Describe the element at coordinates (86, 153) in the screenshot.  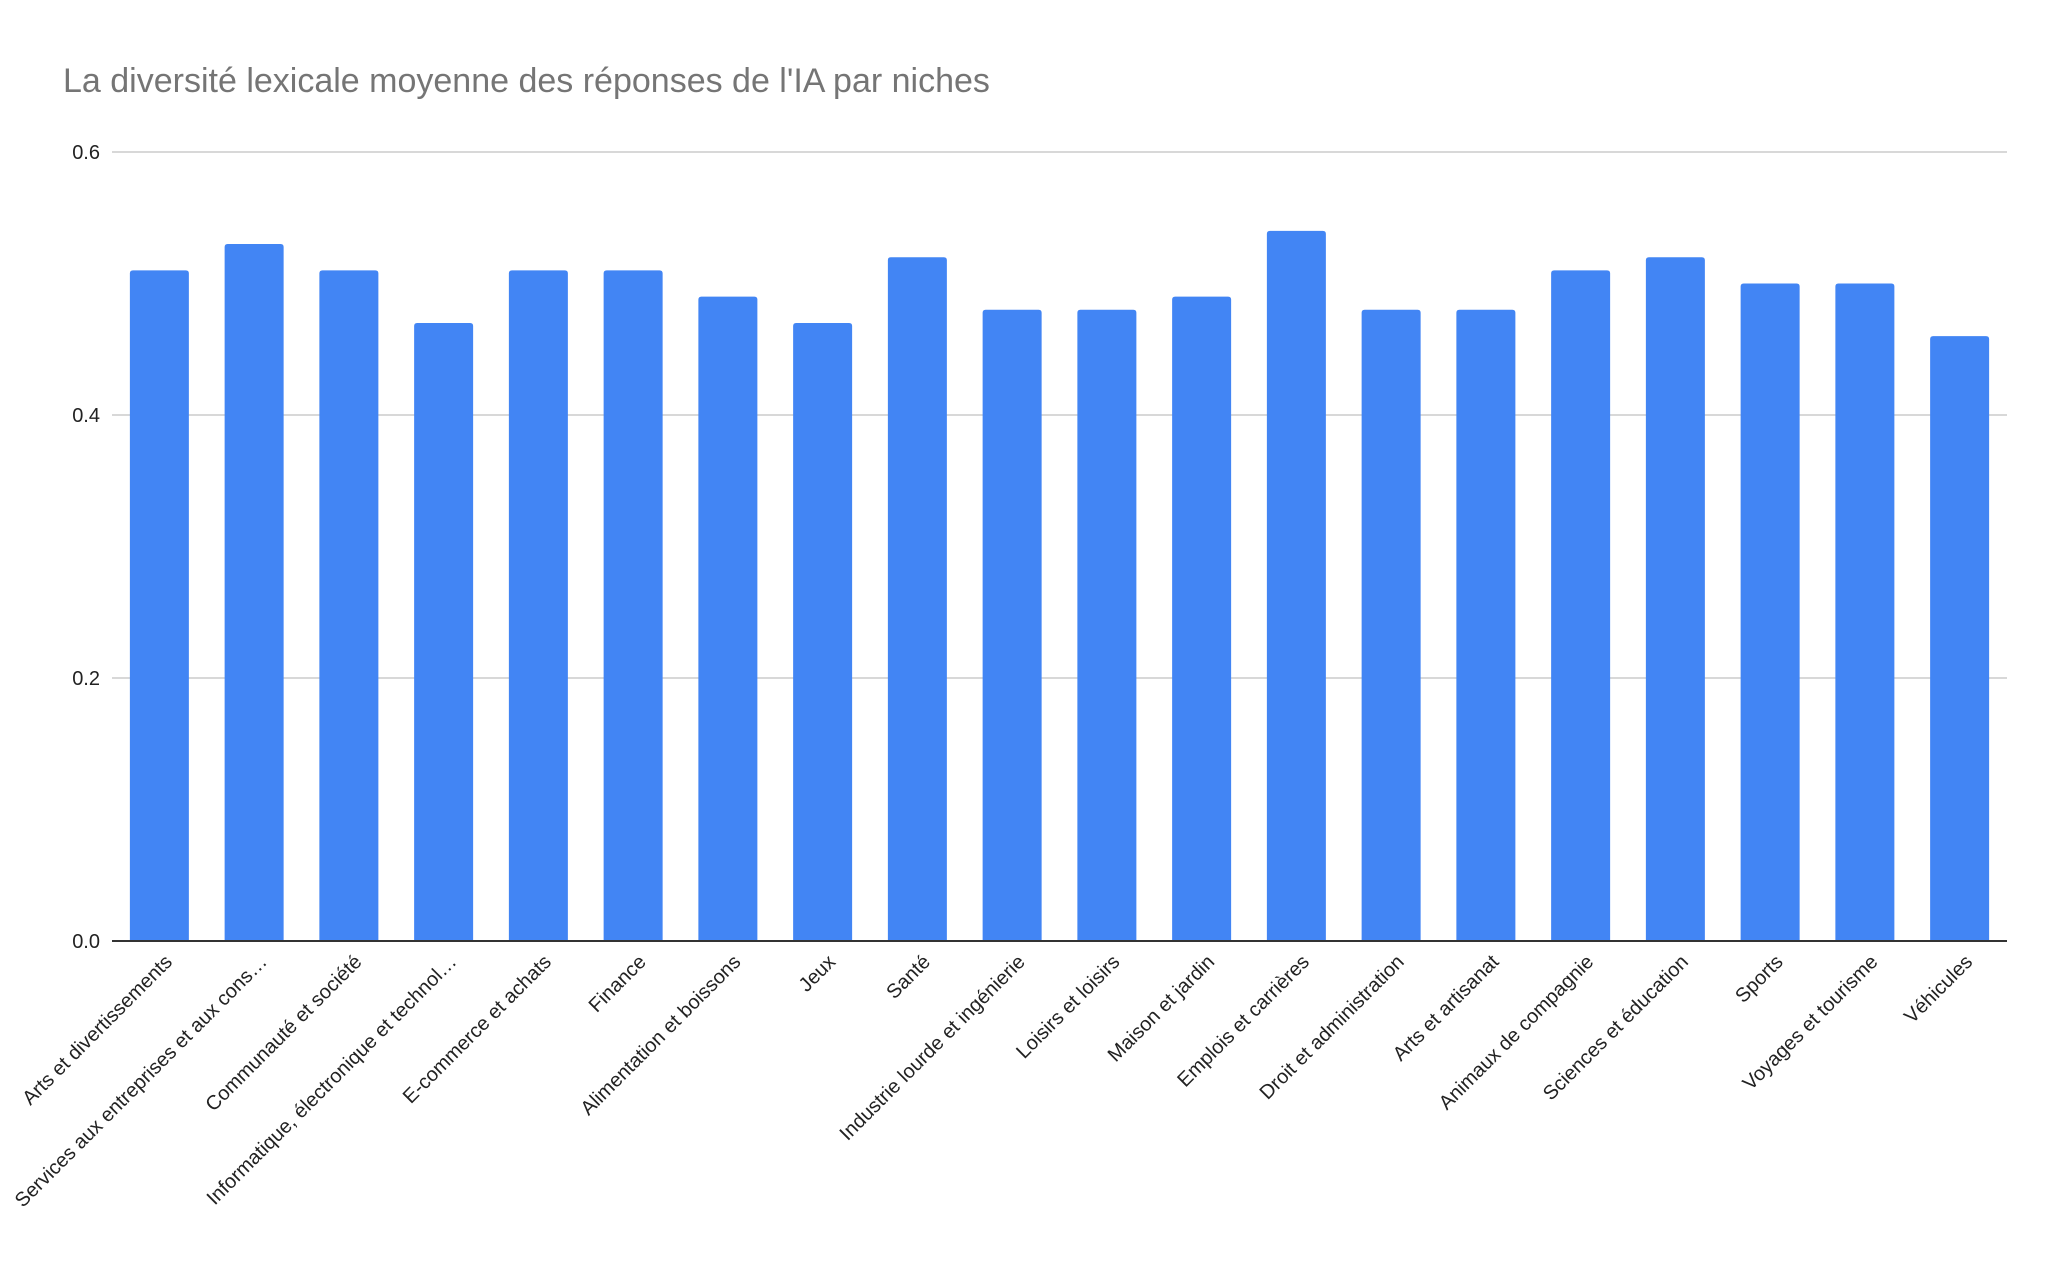
I see `y-tick-label: 0.6` at that location.